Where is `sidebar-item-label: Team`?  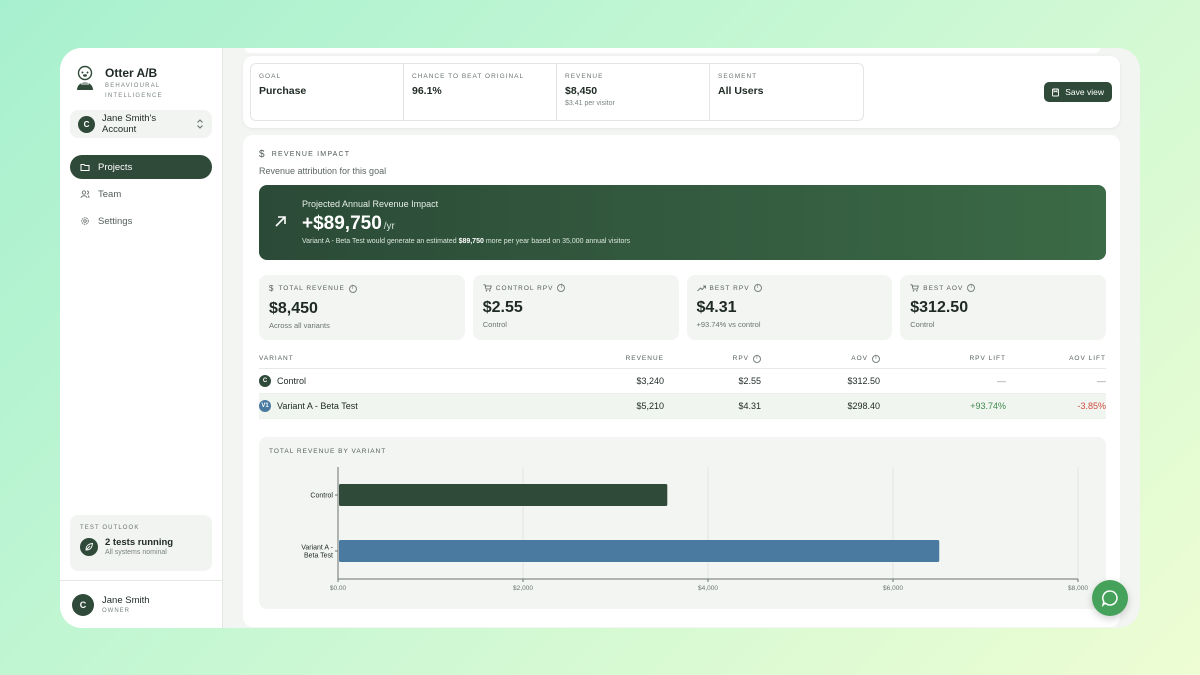 sidebar-item-label: Team is located at coordinates (110, 194).